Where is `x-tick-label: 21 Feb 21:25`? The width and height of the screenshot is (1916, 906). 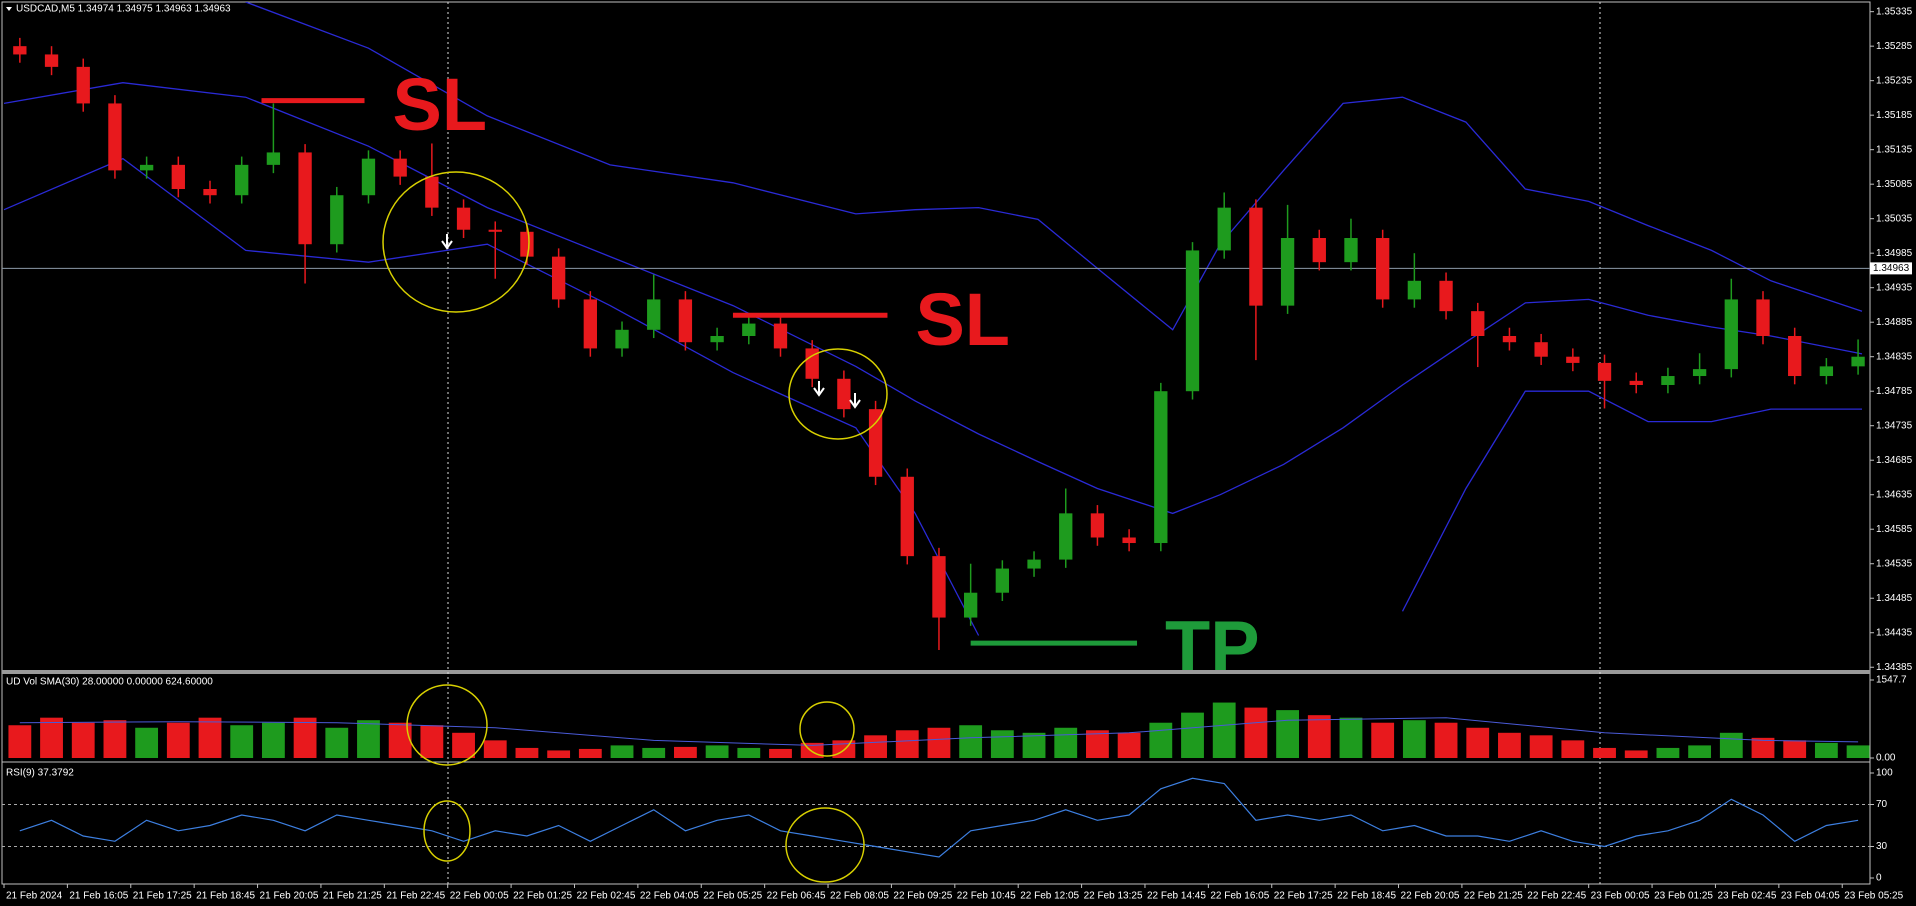 x-tick-label: 21 Feb 21:25 is located at coordinates (352, 896).